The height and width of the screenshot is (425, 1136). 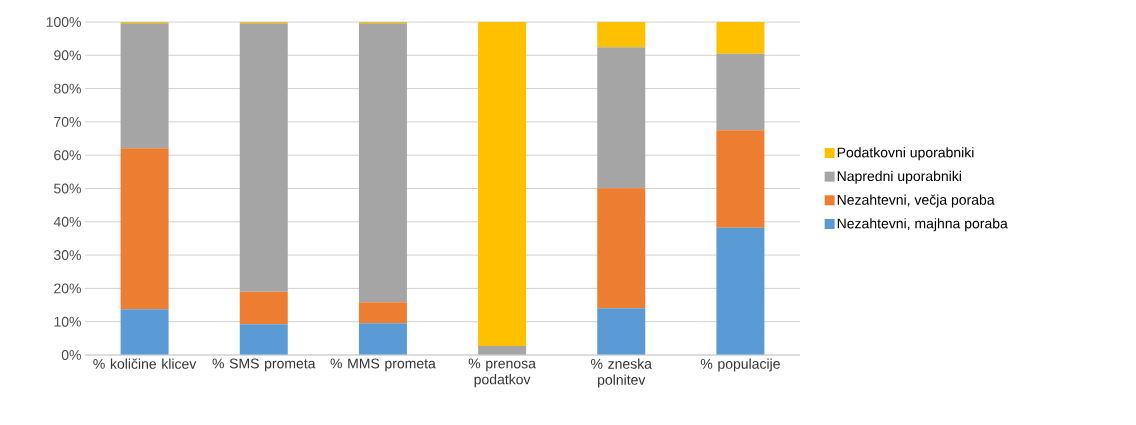 I want to click on x-tick-label: % MMS prometa, so click(x=383, y=365).